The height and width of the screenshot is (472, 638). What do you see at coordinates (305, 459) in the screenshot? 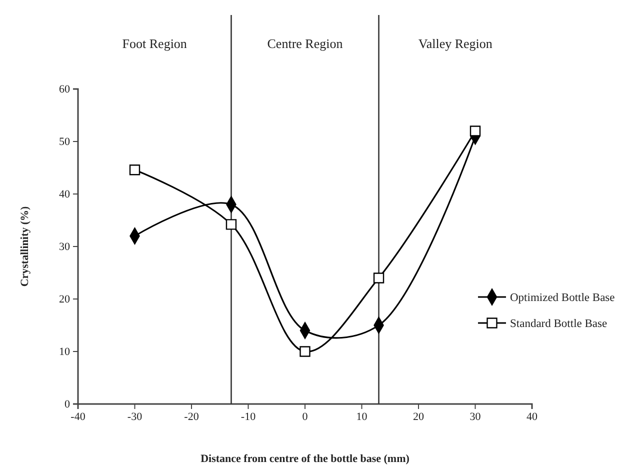
I see `x-axis-title: Distance from centre of the bottle base (mm)` at bounding box center [305, 459].